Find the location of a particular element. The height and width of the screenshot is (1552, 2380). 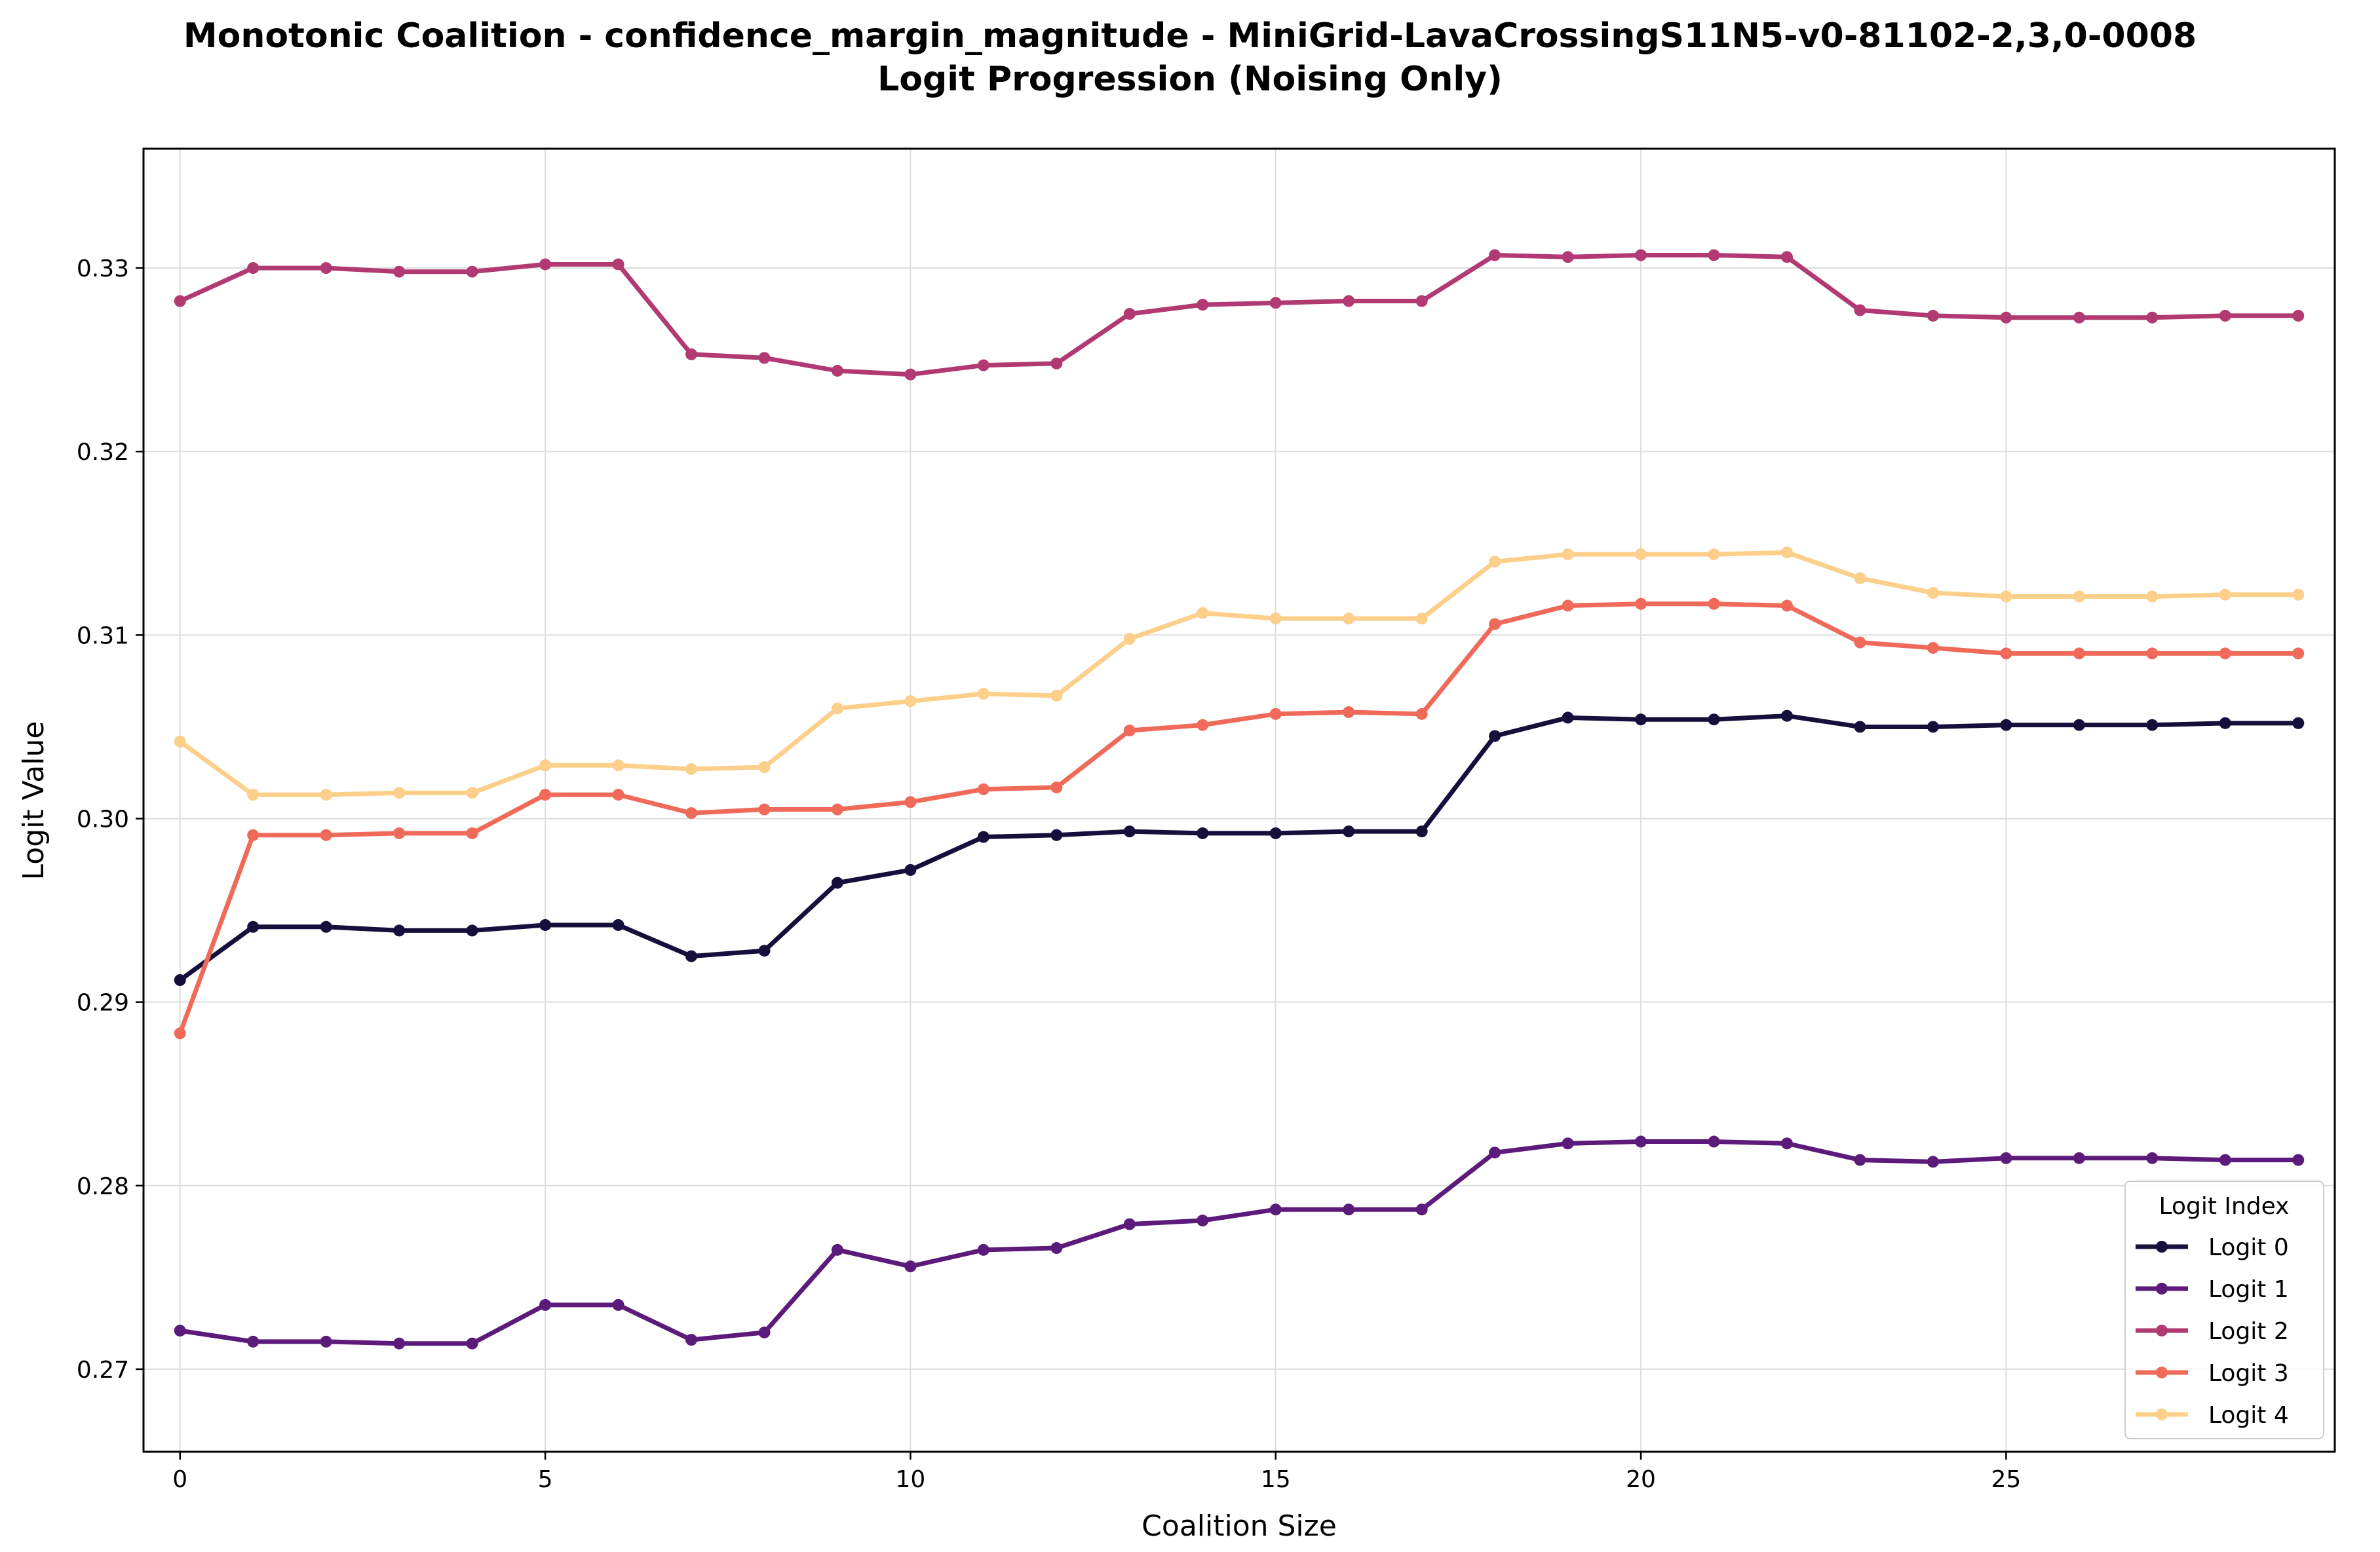

legend-label: Logit 0 is located at coordinates (2248, 1247).